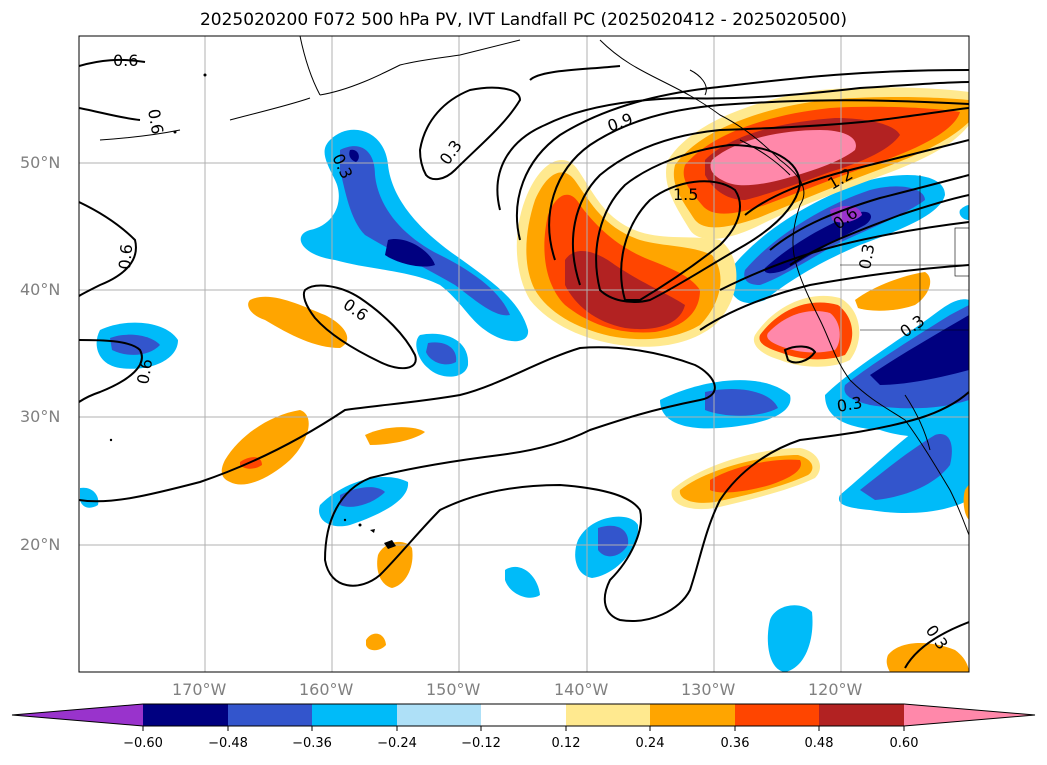 This screenshot has width=1047, height=765. I want to click on colorbar-tick-label: 0.60, so click(904, 743).